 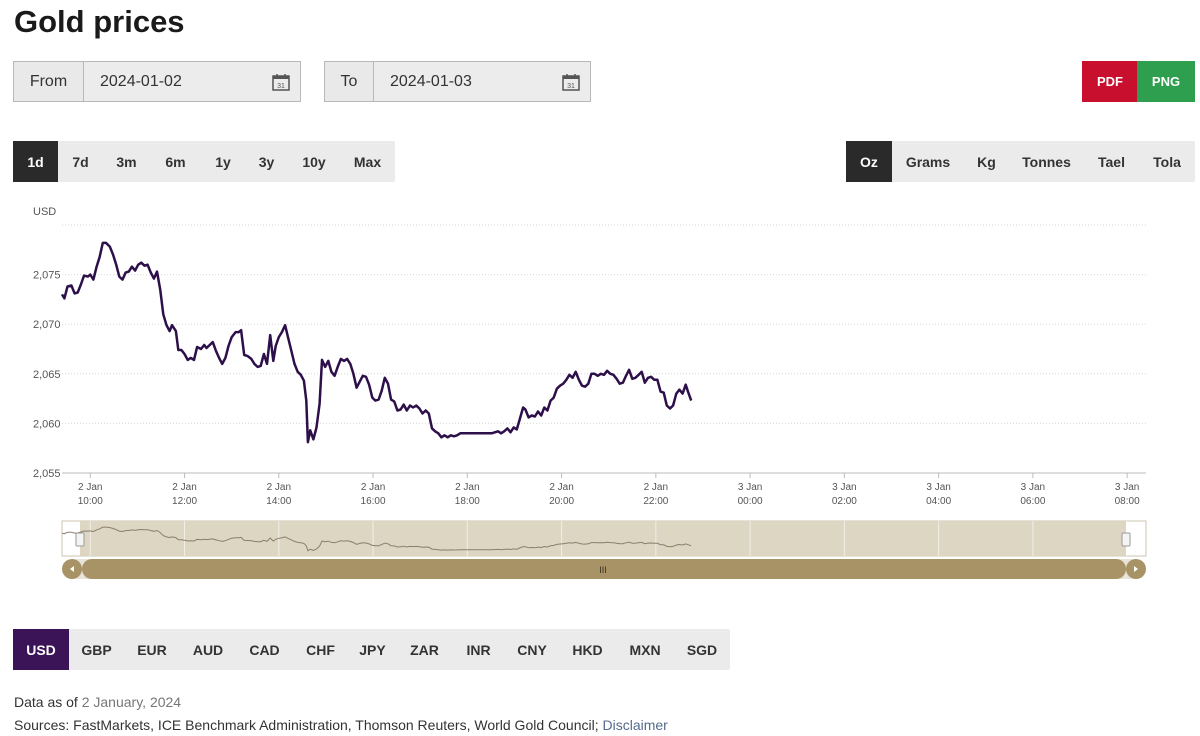 I want to click on to-date-input: 2024-01-03 31, so click(x=482, y=81).